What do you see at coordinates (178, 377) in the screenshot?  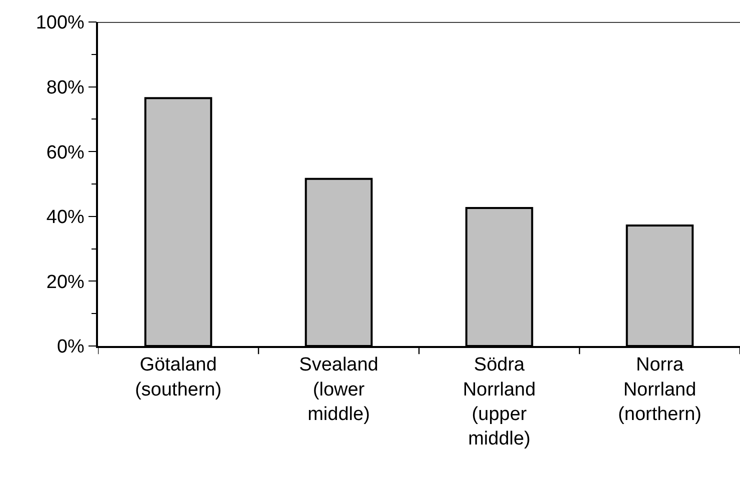 I see `x-tick-label: Götaland (southern)` at bounding box center [178, 377].